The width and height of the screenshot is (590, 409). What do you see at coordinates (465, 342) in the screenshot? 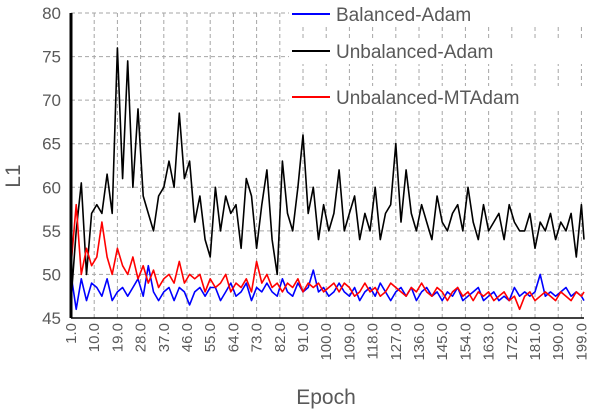
I see `x-tick-label: 154.0` at bounding box center [465, 342].